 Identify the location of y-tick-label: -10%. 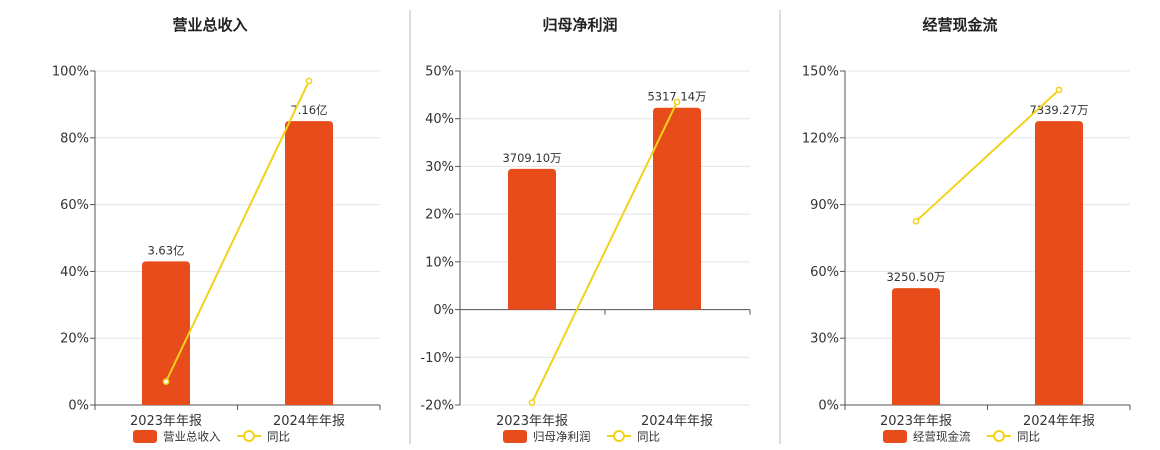
(437, 358).